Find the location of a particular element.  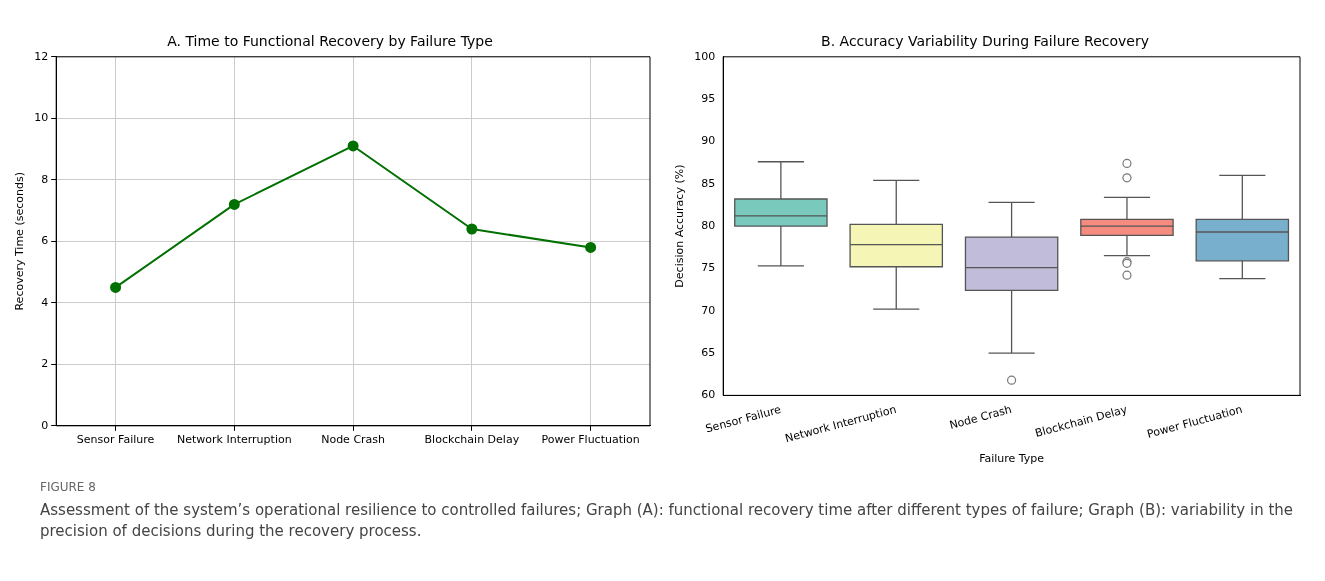

y-tick-label: 95 is located at coordinates (708, 98).